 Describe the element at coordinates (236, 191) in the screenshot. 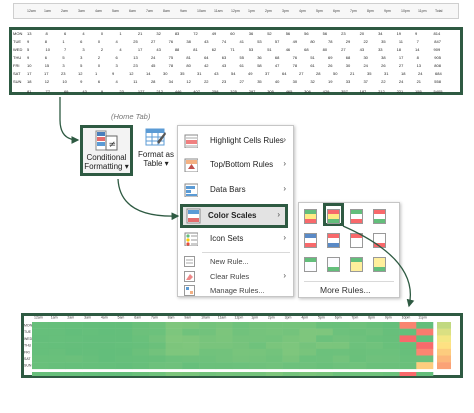

I see `menu-item-data-bars: Data Bars ›` at that location.